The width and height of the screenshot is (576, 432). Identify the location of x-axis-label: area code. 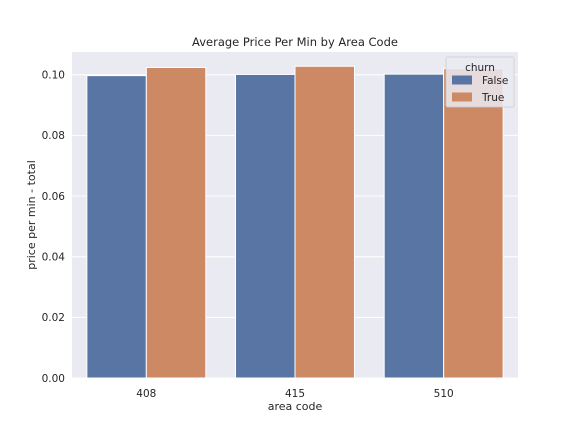
(295, 406).